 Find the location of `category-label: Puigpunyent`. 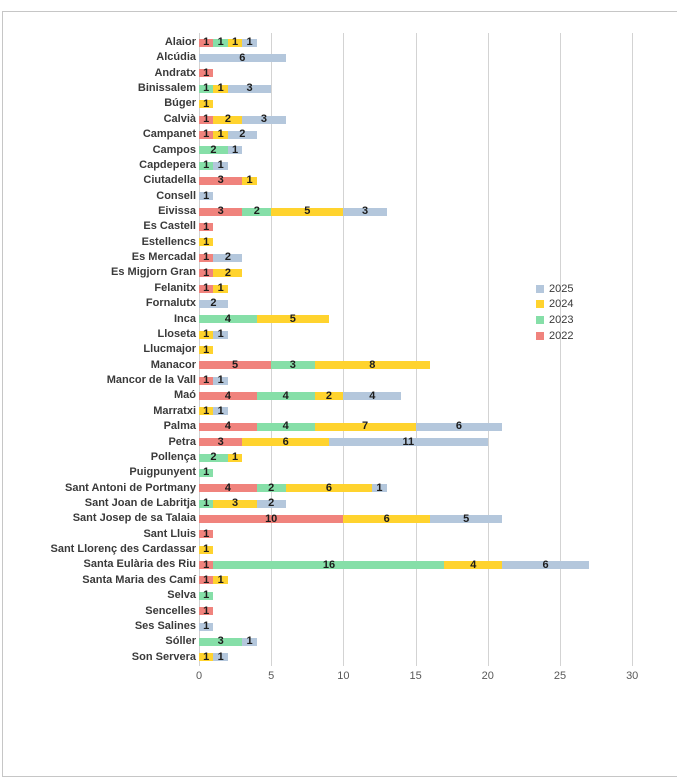

category-label: Puigpunyent is located at coordinates (162, 472).